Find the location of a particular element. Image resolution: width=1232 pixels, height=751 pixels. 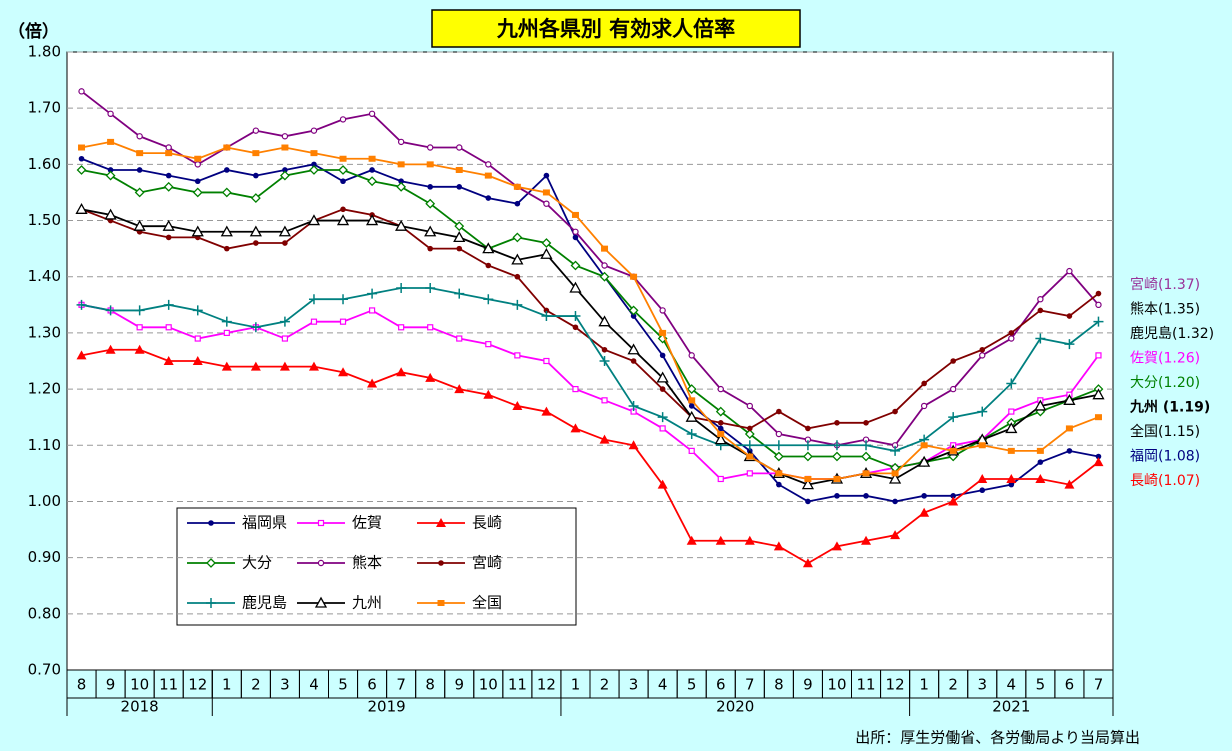

legend-box is located at coordinates (376, 566).